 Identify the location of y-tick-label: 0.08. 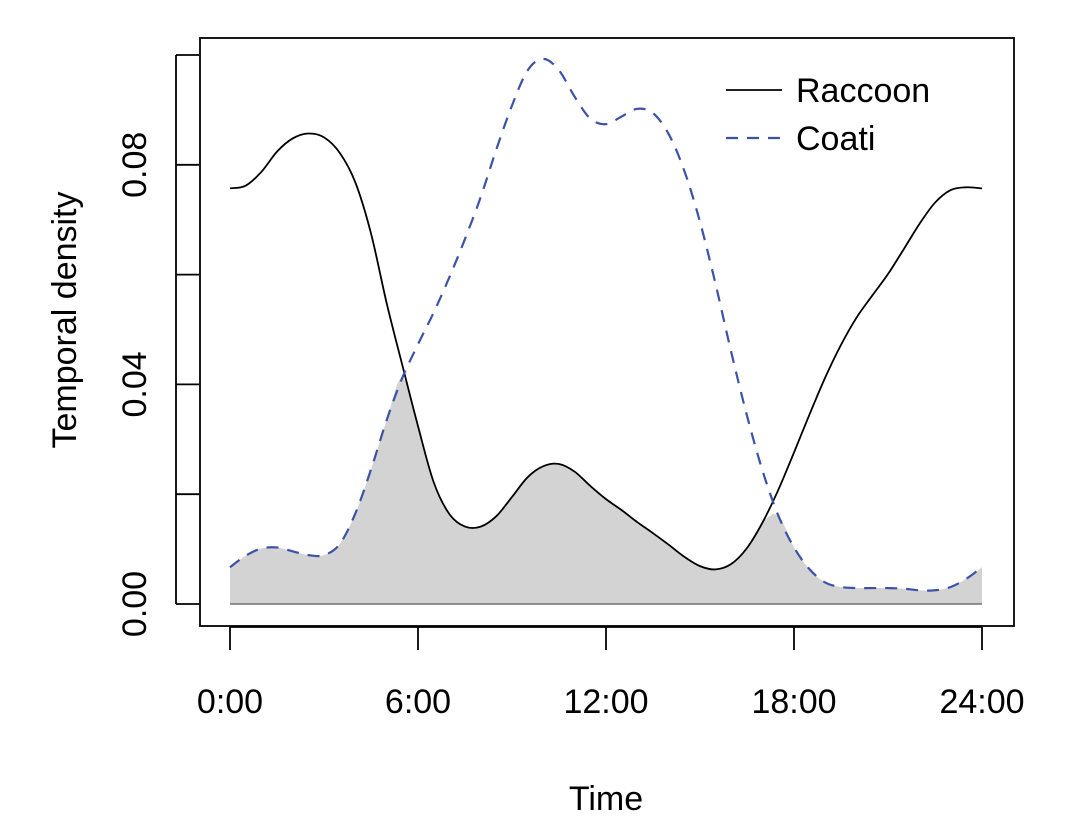
(135, 165).